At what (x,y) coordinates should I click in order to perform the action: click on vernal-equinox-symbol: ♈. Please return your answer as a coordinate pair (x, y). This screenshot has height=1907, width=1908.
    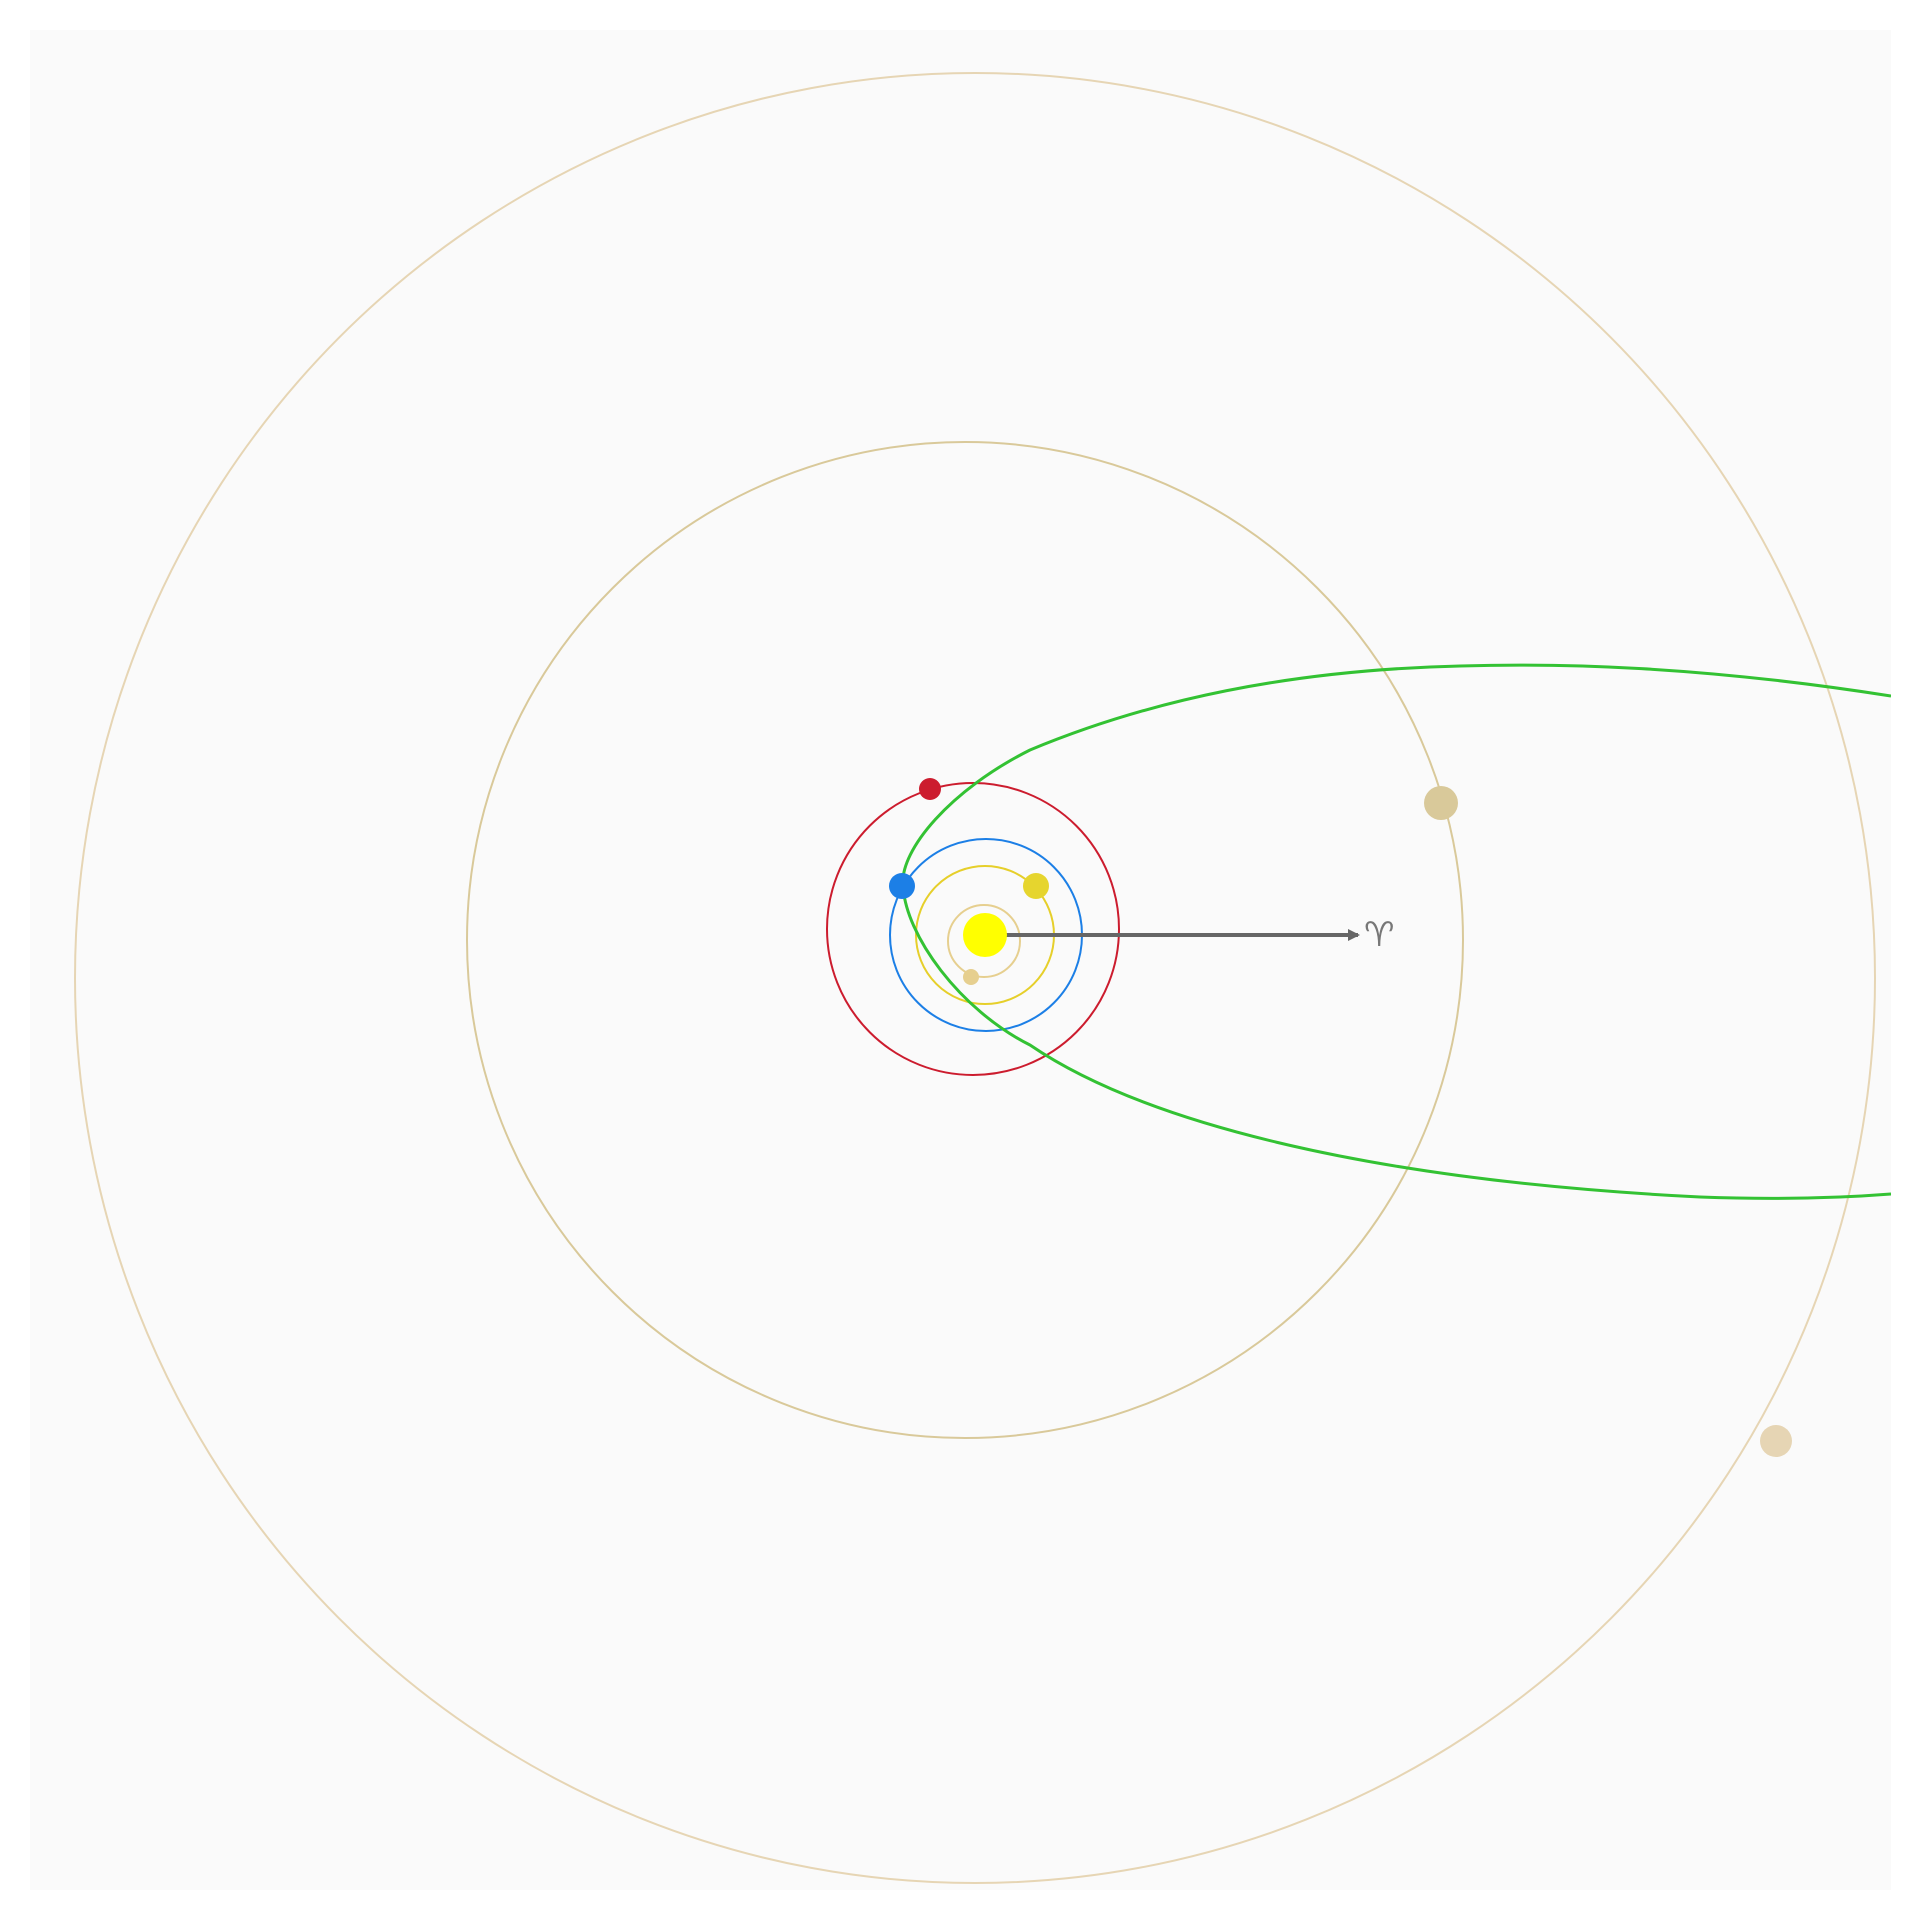
    Looking at the image, I should click on (1379, 935).